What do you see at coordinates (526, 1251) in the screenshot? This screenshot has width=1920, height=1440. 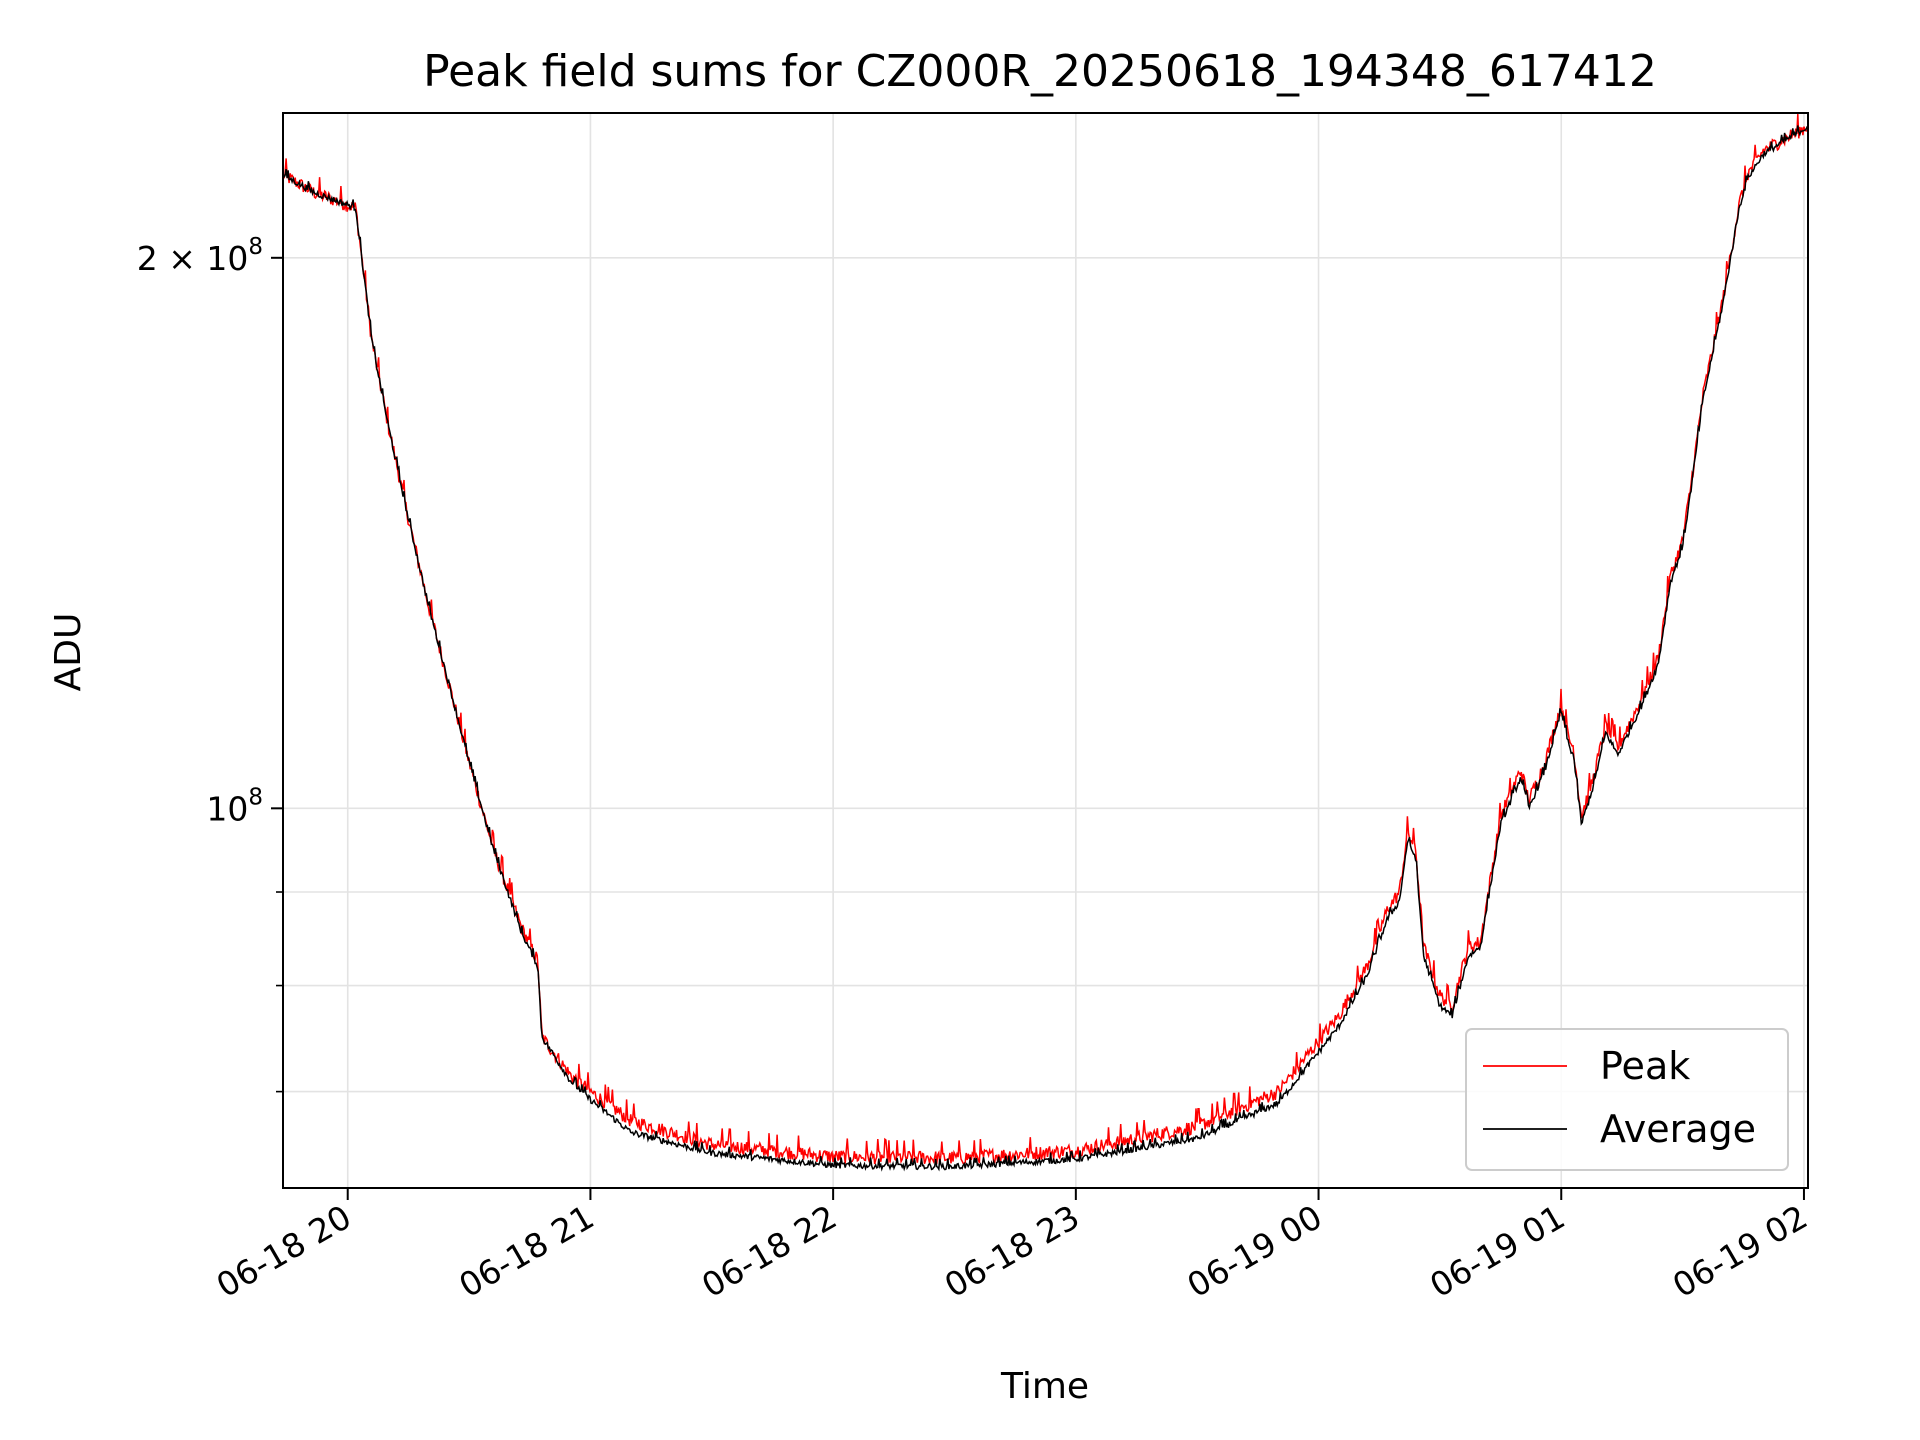 I see `x-tick-label: 06-18 21` at bounding box center [526, 1251].